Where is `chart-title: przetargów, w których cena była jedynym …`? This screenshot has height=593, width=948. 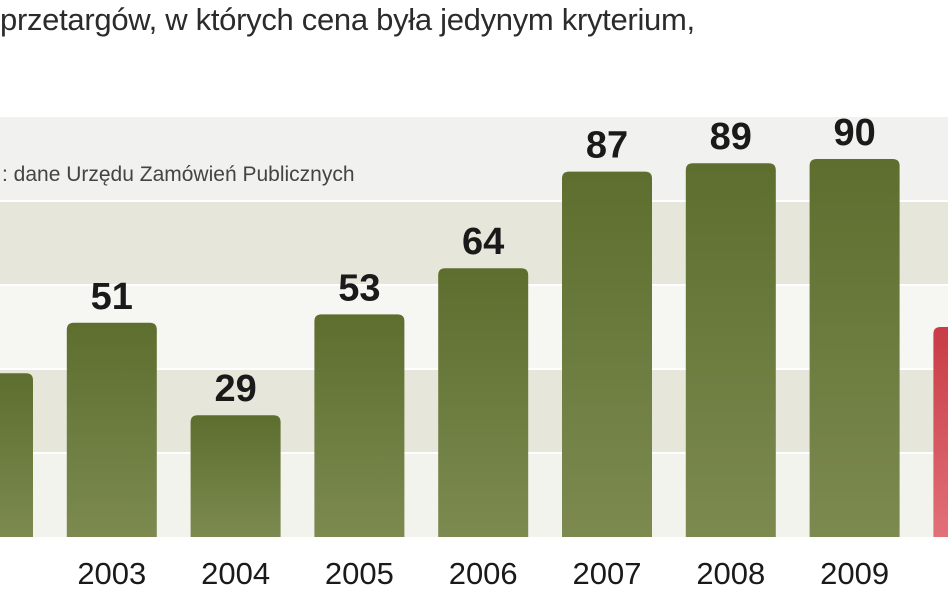 chart-title: przetargów, w których cena była jedynym … is located at coordinates (347, 19).